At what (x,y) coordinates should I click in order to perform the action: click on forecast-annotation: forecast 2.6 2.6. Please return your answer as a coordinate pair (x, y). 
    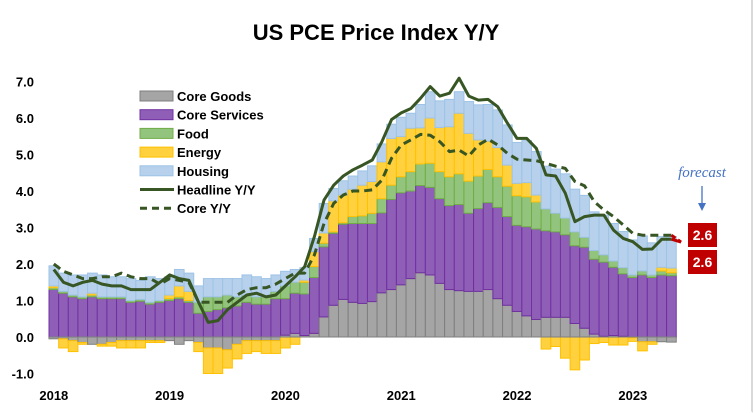
    Looking at the image, I should click on (702, 219).